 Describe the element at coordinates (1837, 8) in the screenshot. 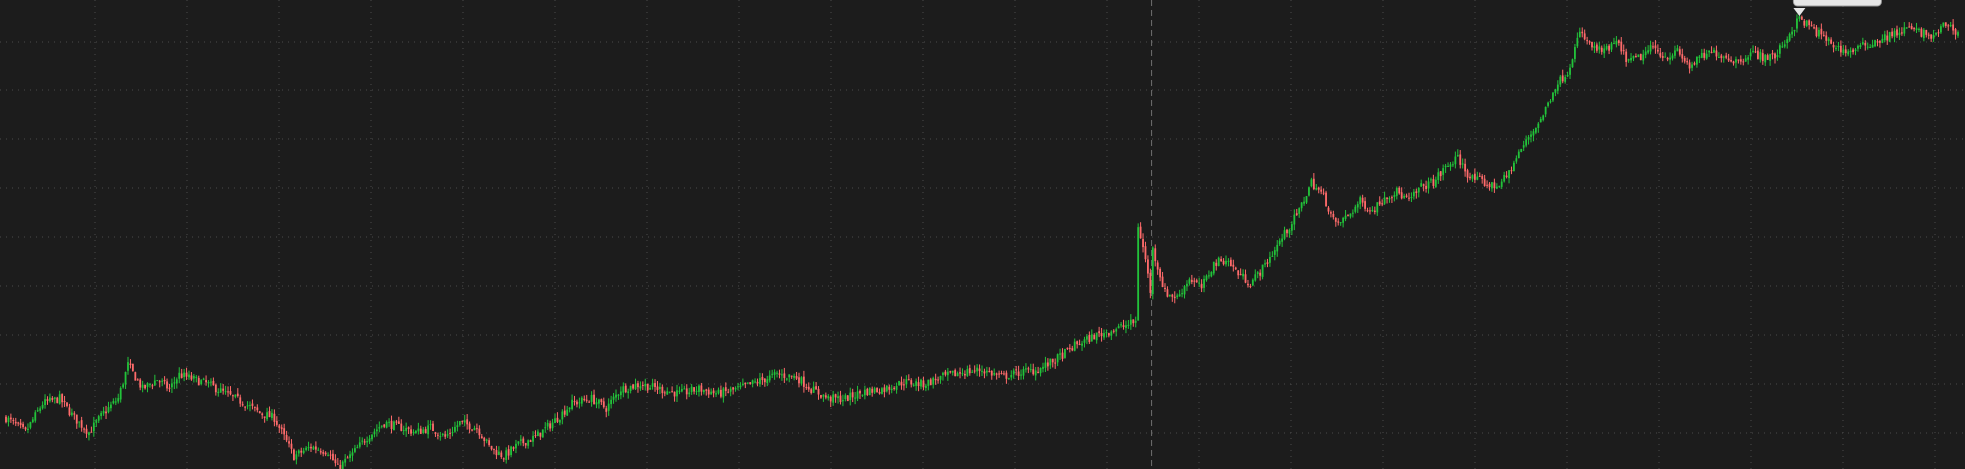

I see `high-price-flag` at that location.